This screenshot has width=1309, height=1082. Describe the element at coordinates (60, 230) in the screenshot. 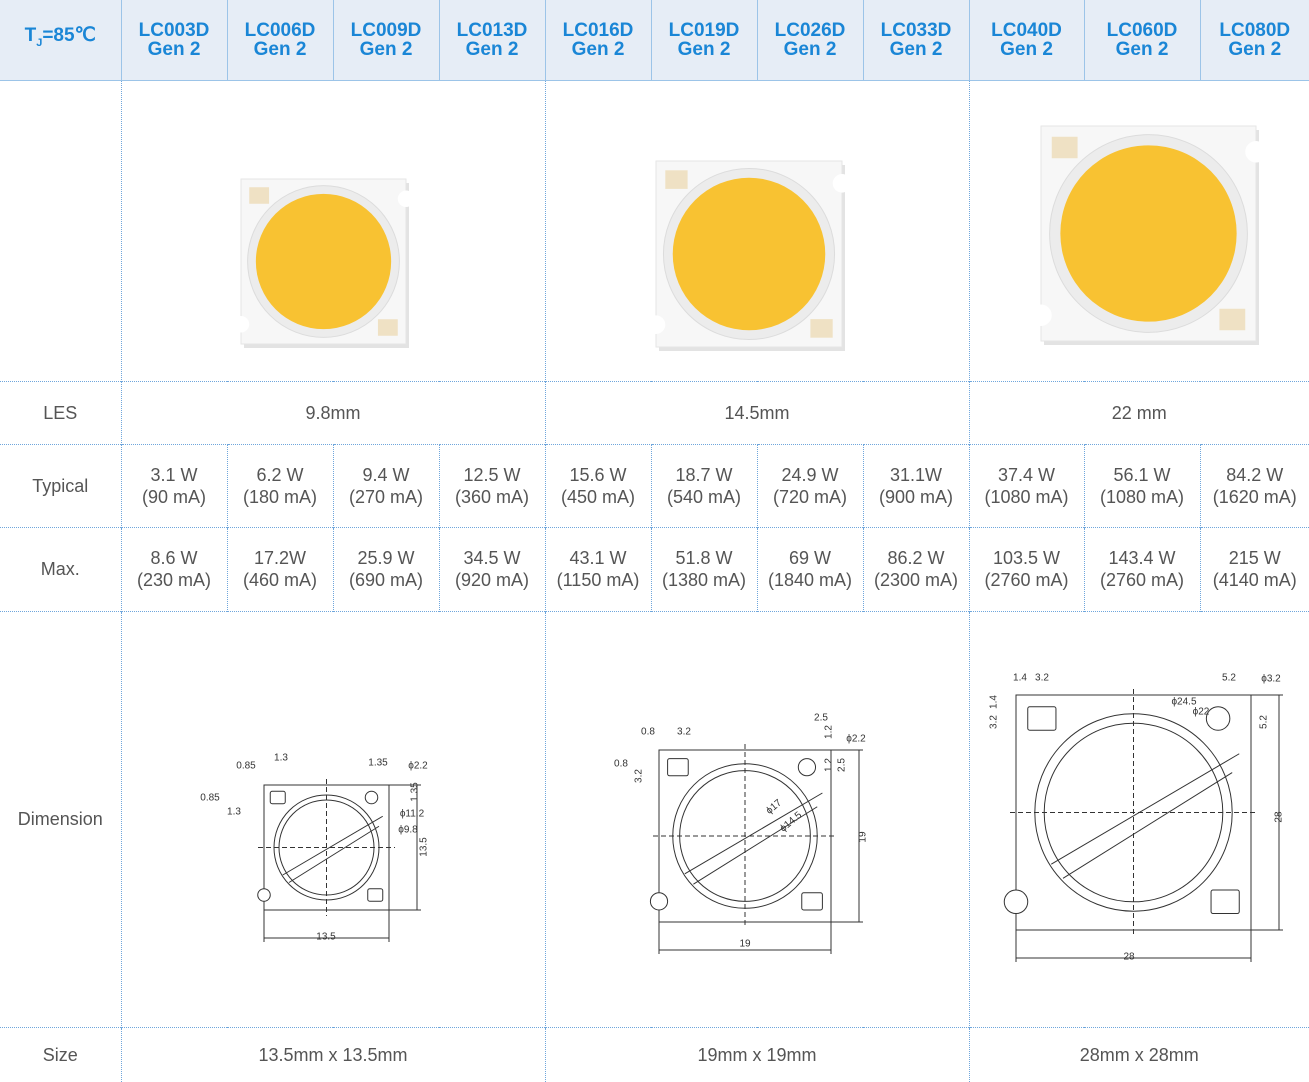

I see `label-cell` at that location.